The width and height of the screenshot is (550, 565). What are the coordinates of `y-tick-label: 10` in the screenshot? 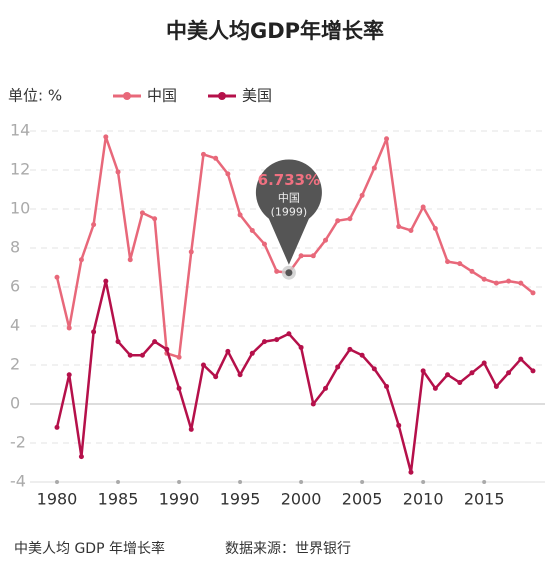 It's located at (20, 208).